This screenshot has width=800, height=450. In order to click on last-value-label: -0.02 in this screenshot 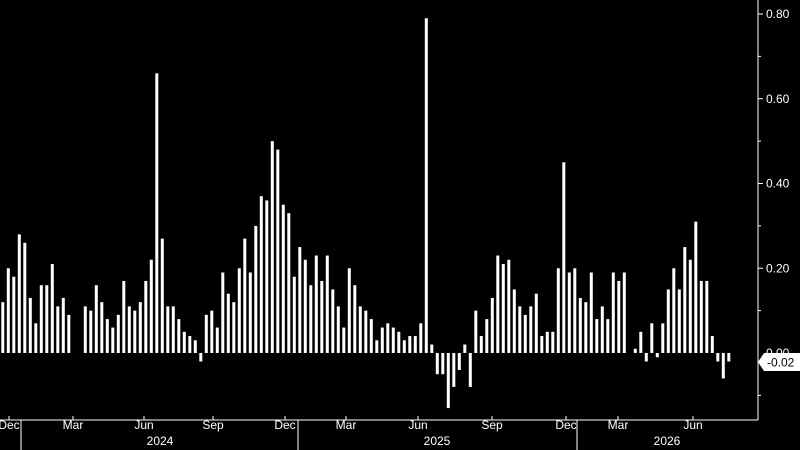, I will do `click(781, 363)`.